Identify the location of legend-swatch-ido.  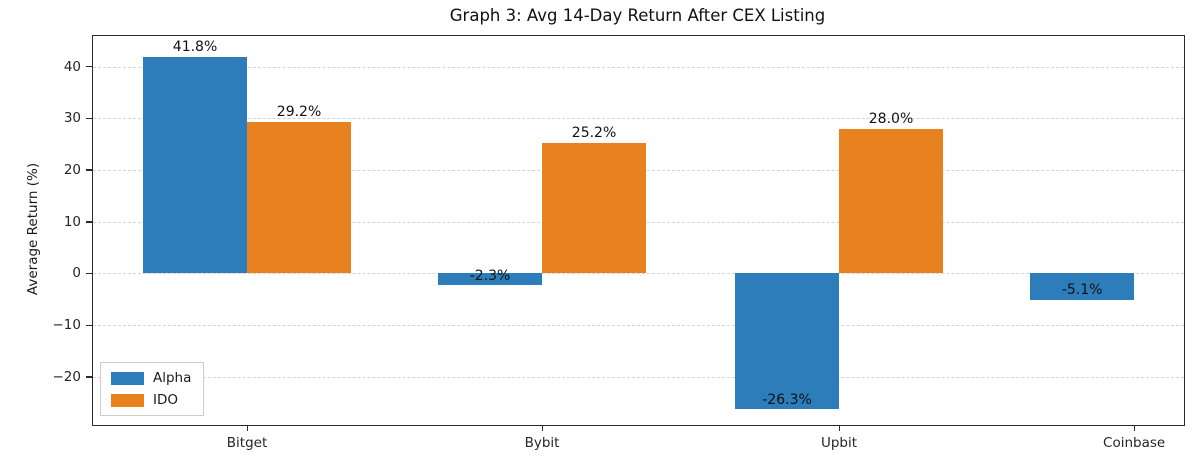
(127, 400).